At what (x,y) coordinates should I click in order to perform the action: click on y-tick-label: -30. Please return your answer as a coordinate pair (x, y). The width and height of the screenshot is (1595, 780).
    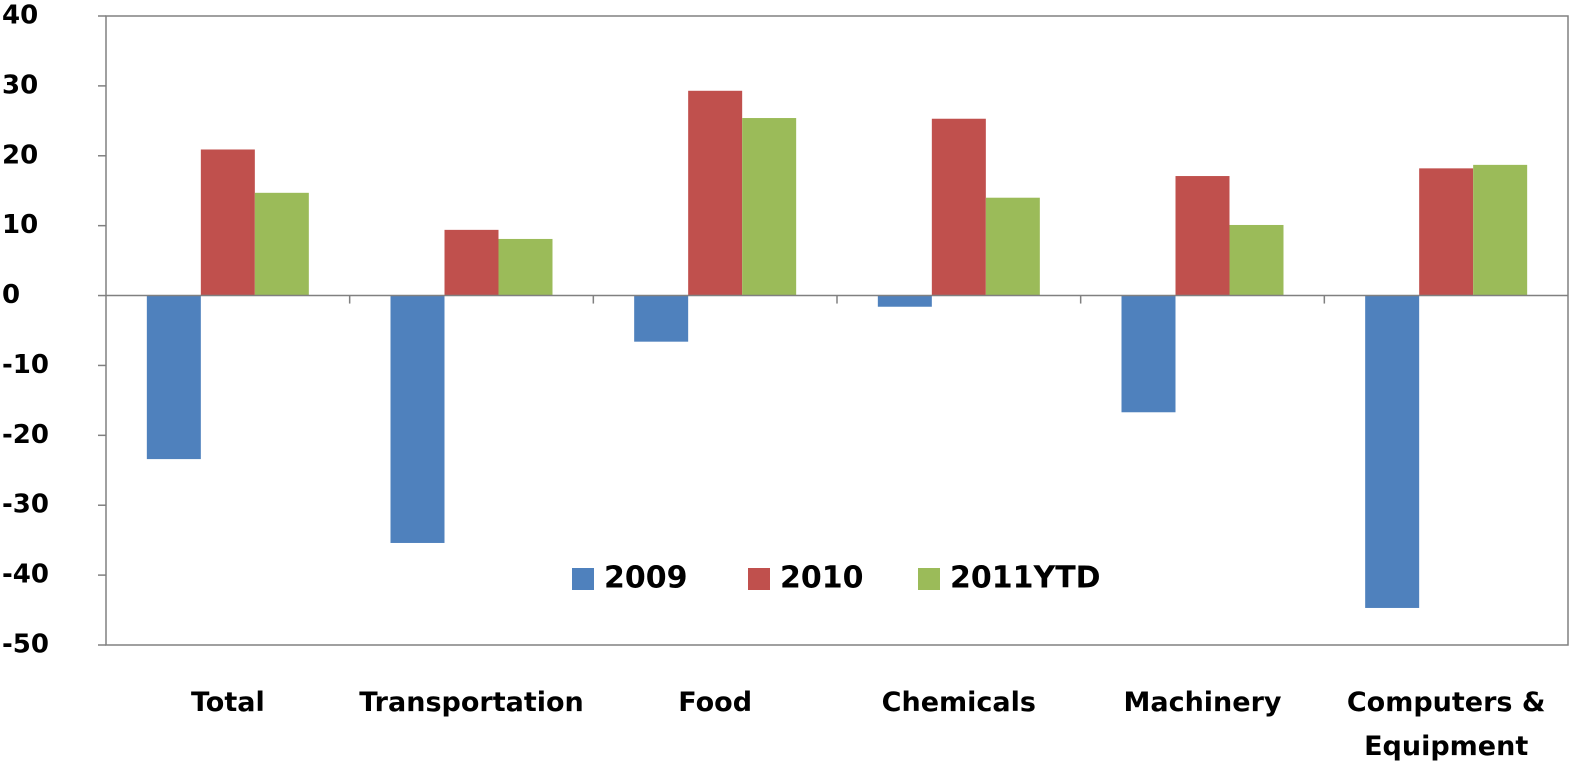
    Looking at the image, I should click on (25, 505).